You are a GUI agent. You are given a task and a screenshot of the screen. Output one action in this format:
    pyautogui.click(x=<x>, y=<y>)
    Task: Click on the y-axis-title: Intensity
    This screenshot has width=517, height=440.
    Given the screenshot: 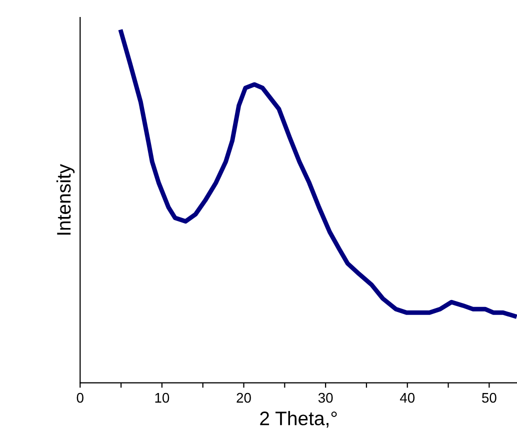 What is the action you would take?
    pyautogui.click(x=65, y=199)
    